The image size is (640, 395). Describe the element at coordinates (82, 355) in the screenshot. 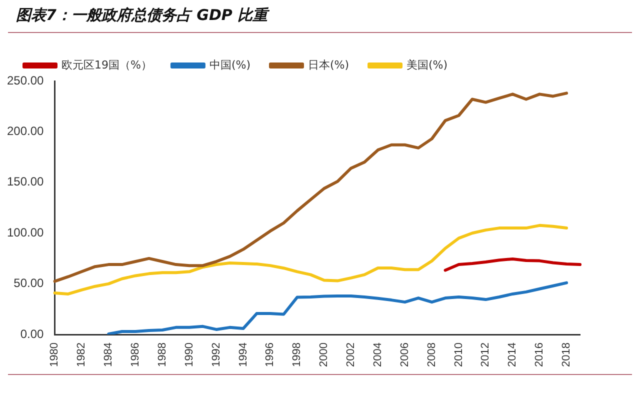

I see `x-tick-label: 1982` at that location.